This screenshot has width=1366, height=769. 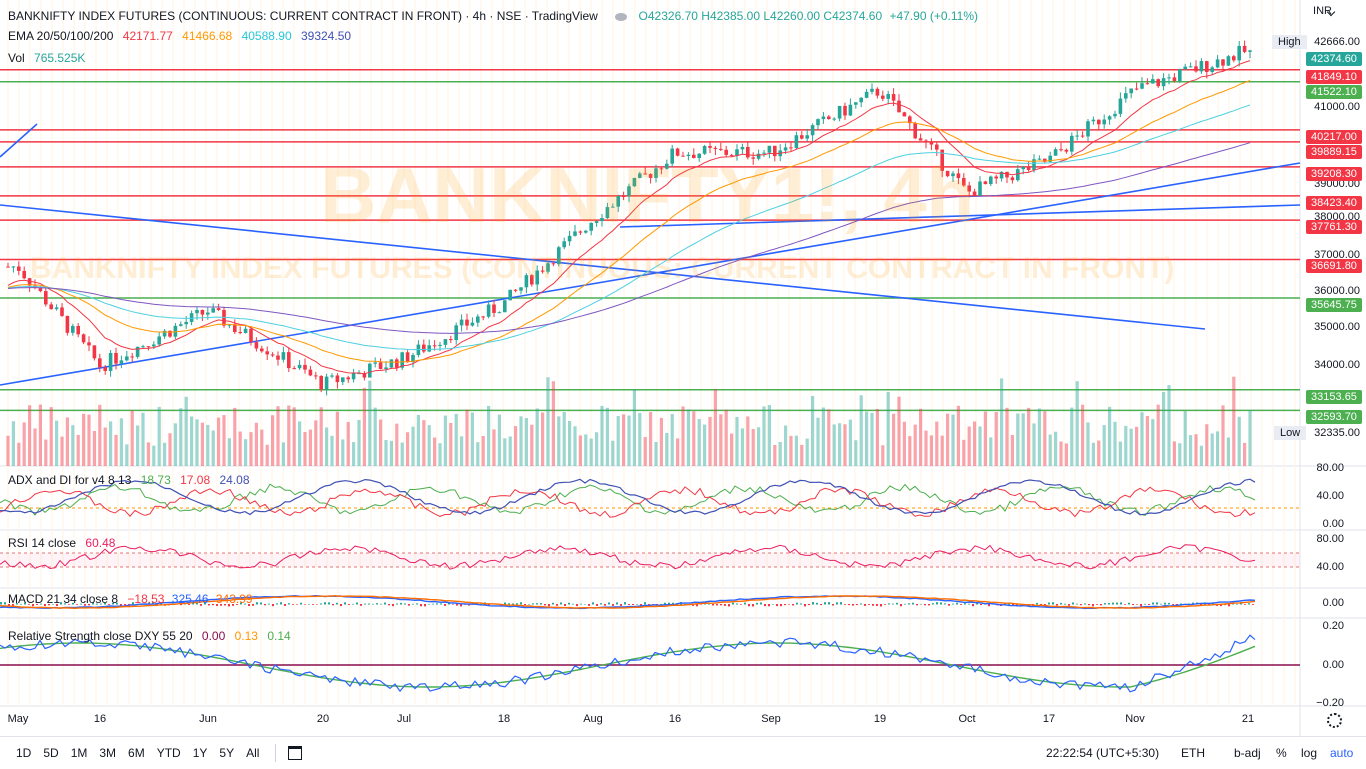 I want to click on ohlc-high: H42385.00, so click(x=730, y=16).